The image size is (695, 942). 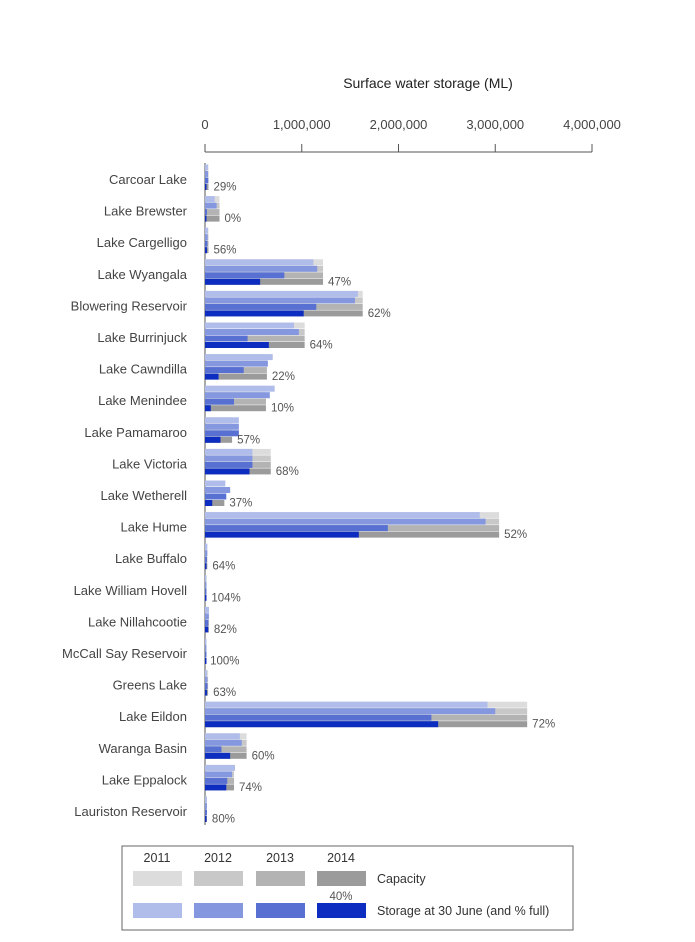 What do you see at coordinates (282, 409) in the screenshot?
I see `percent-full-label: 10%` at bounding box center [282, 409].